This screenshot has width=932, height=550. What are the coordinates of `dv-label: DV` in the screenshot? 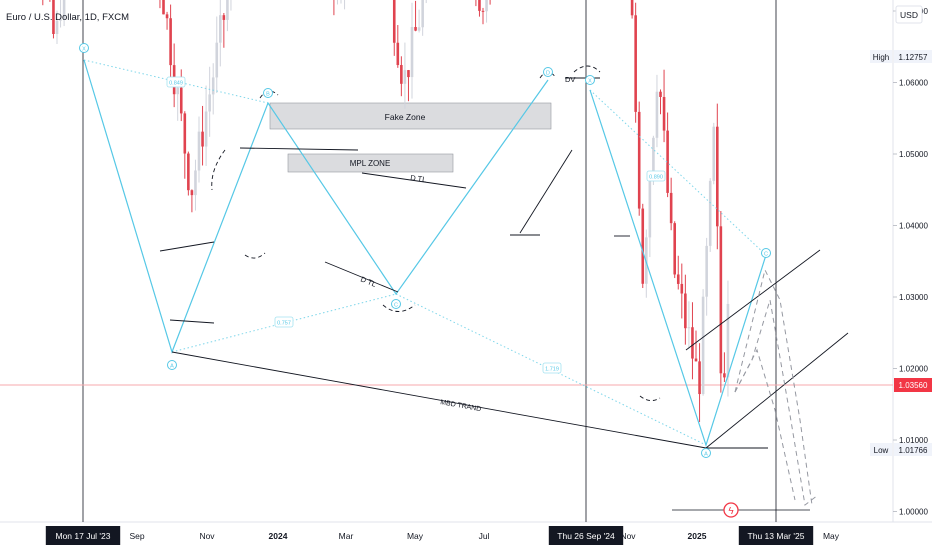 It's located at (570, 79).